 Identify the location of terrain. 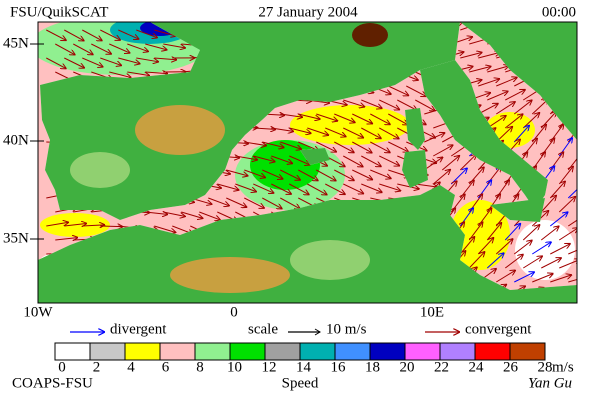
(180, 130).